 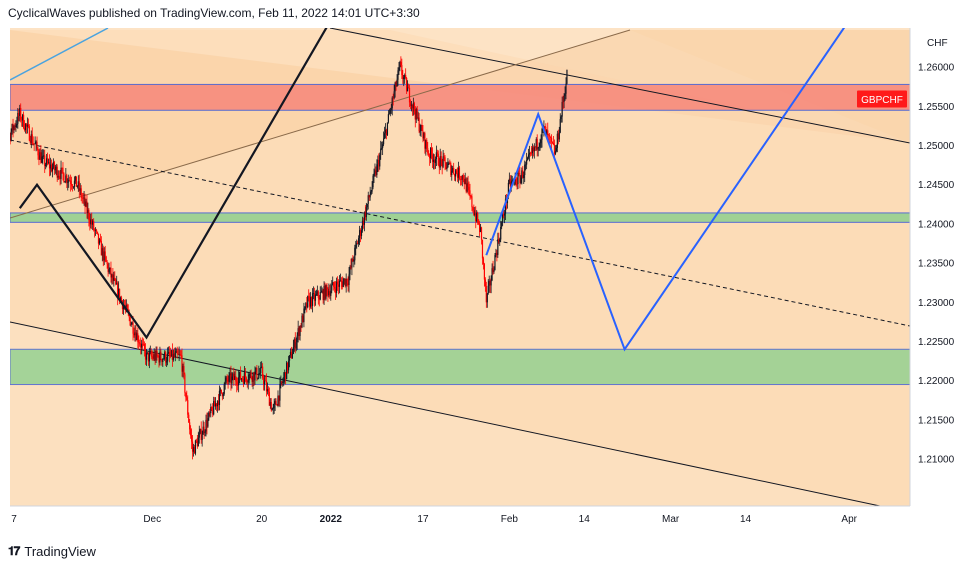 What do you see at coordinates (936, 146) in the screenshot?
I see `y-tick-label: 1.25000` at bounding box center [936, 146].